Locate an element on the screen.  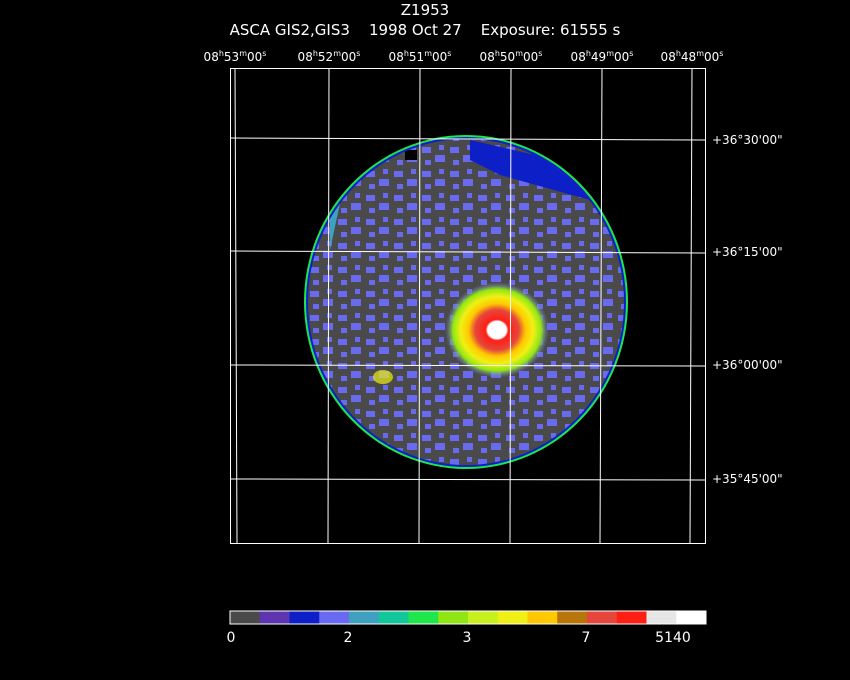
ra-label-5: 08h49m00s is located at coordinates (602, 56).